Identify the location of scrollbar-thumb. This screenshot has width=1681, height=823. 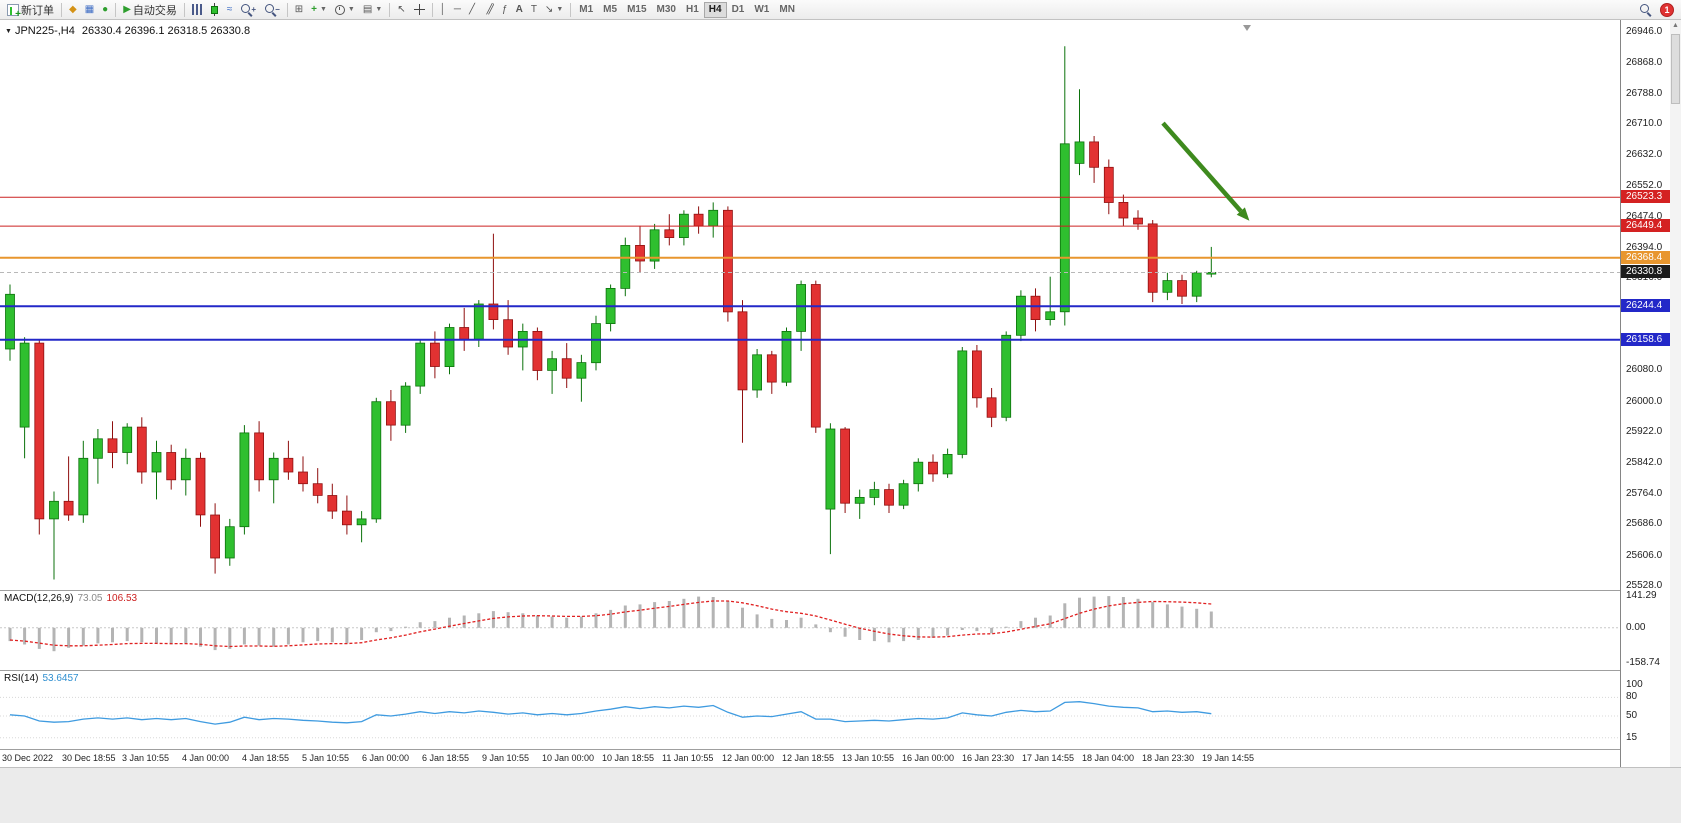
(1675, 69).